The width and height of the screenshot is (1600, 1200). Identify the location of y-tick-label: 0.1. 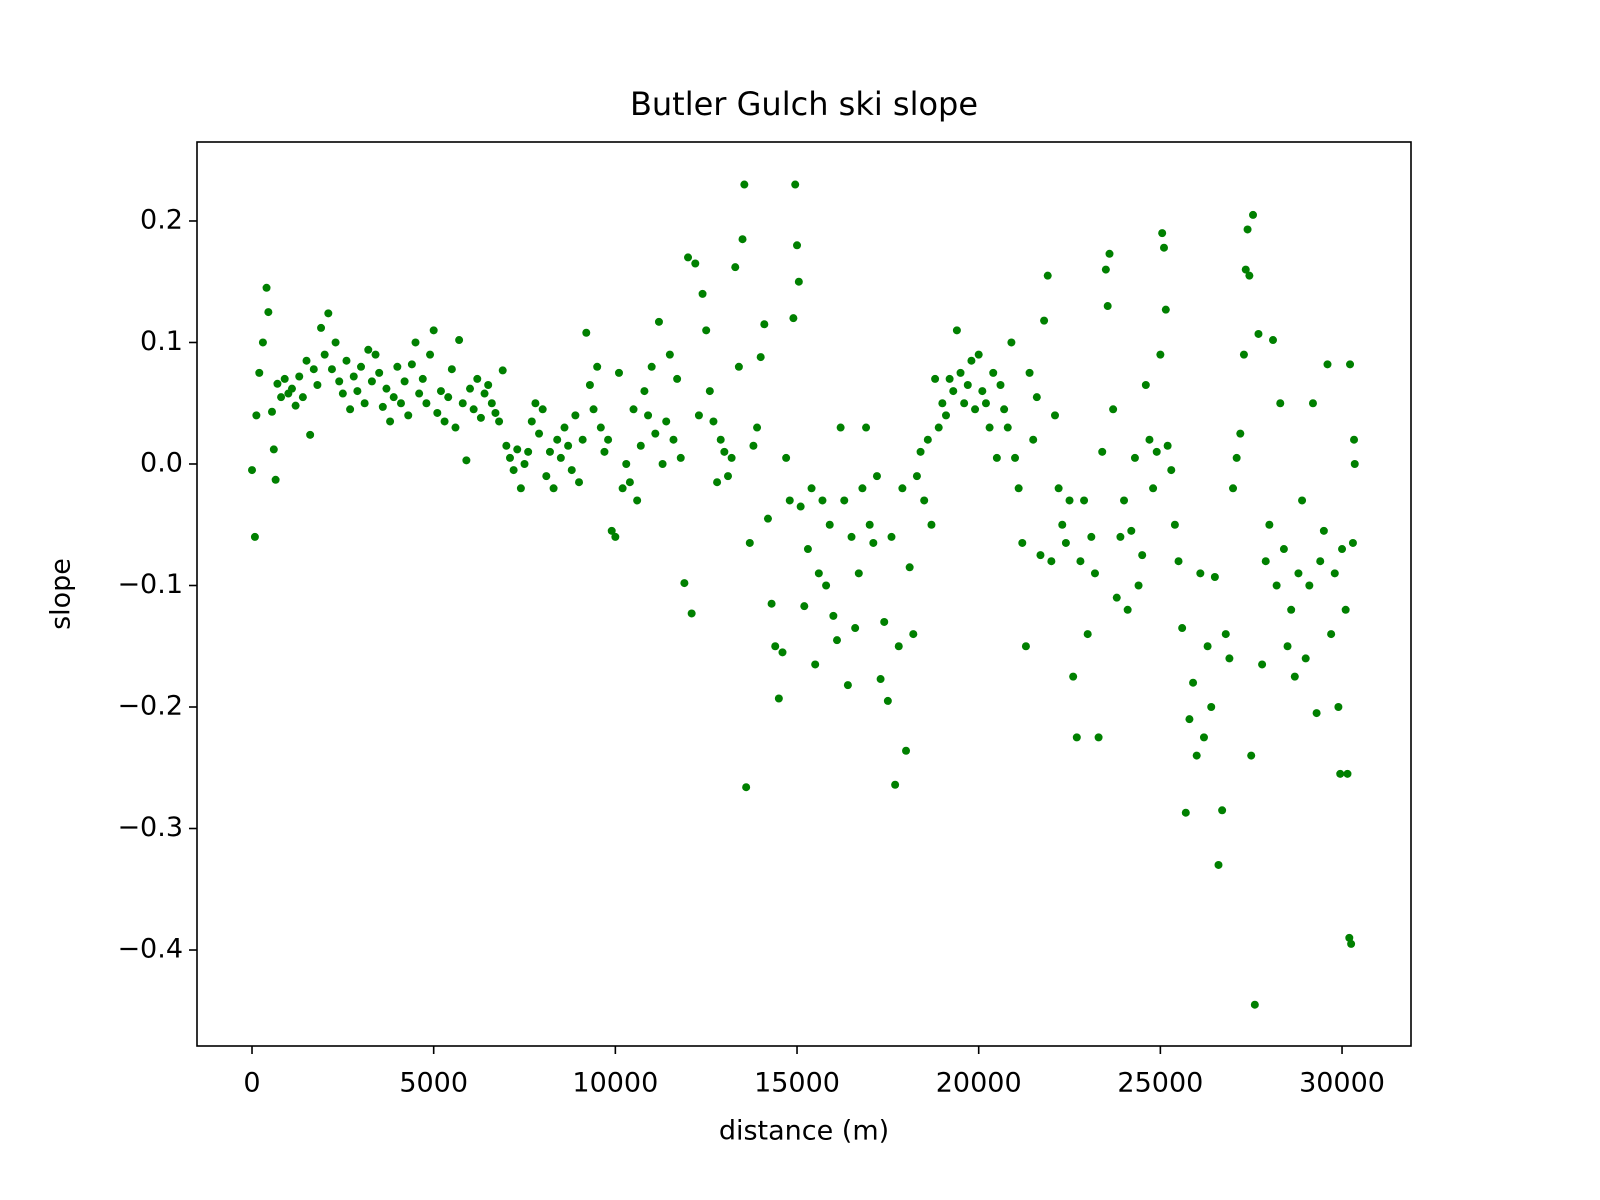
(161, 341).